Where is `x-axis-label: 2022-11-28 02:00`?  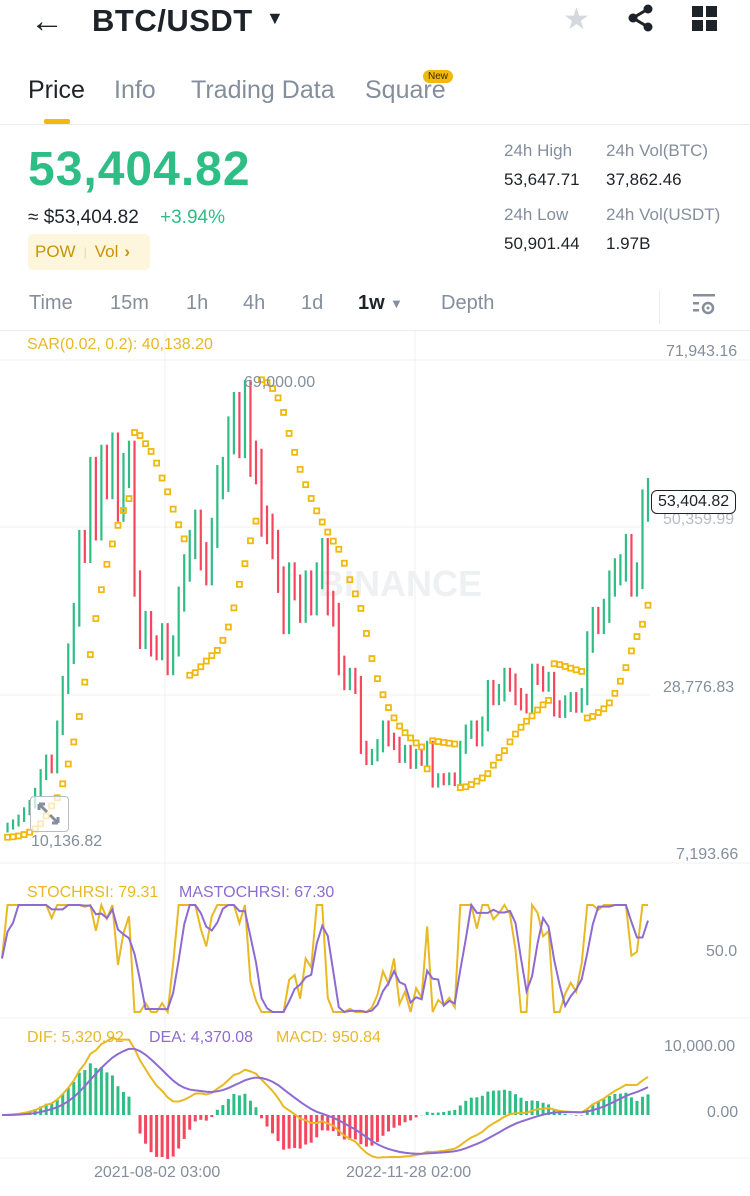
x-axis-label: 2022-11-28 02:00 is located at coordinates (409, 1172).